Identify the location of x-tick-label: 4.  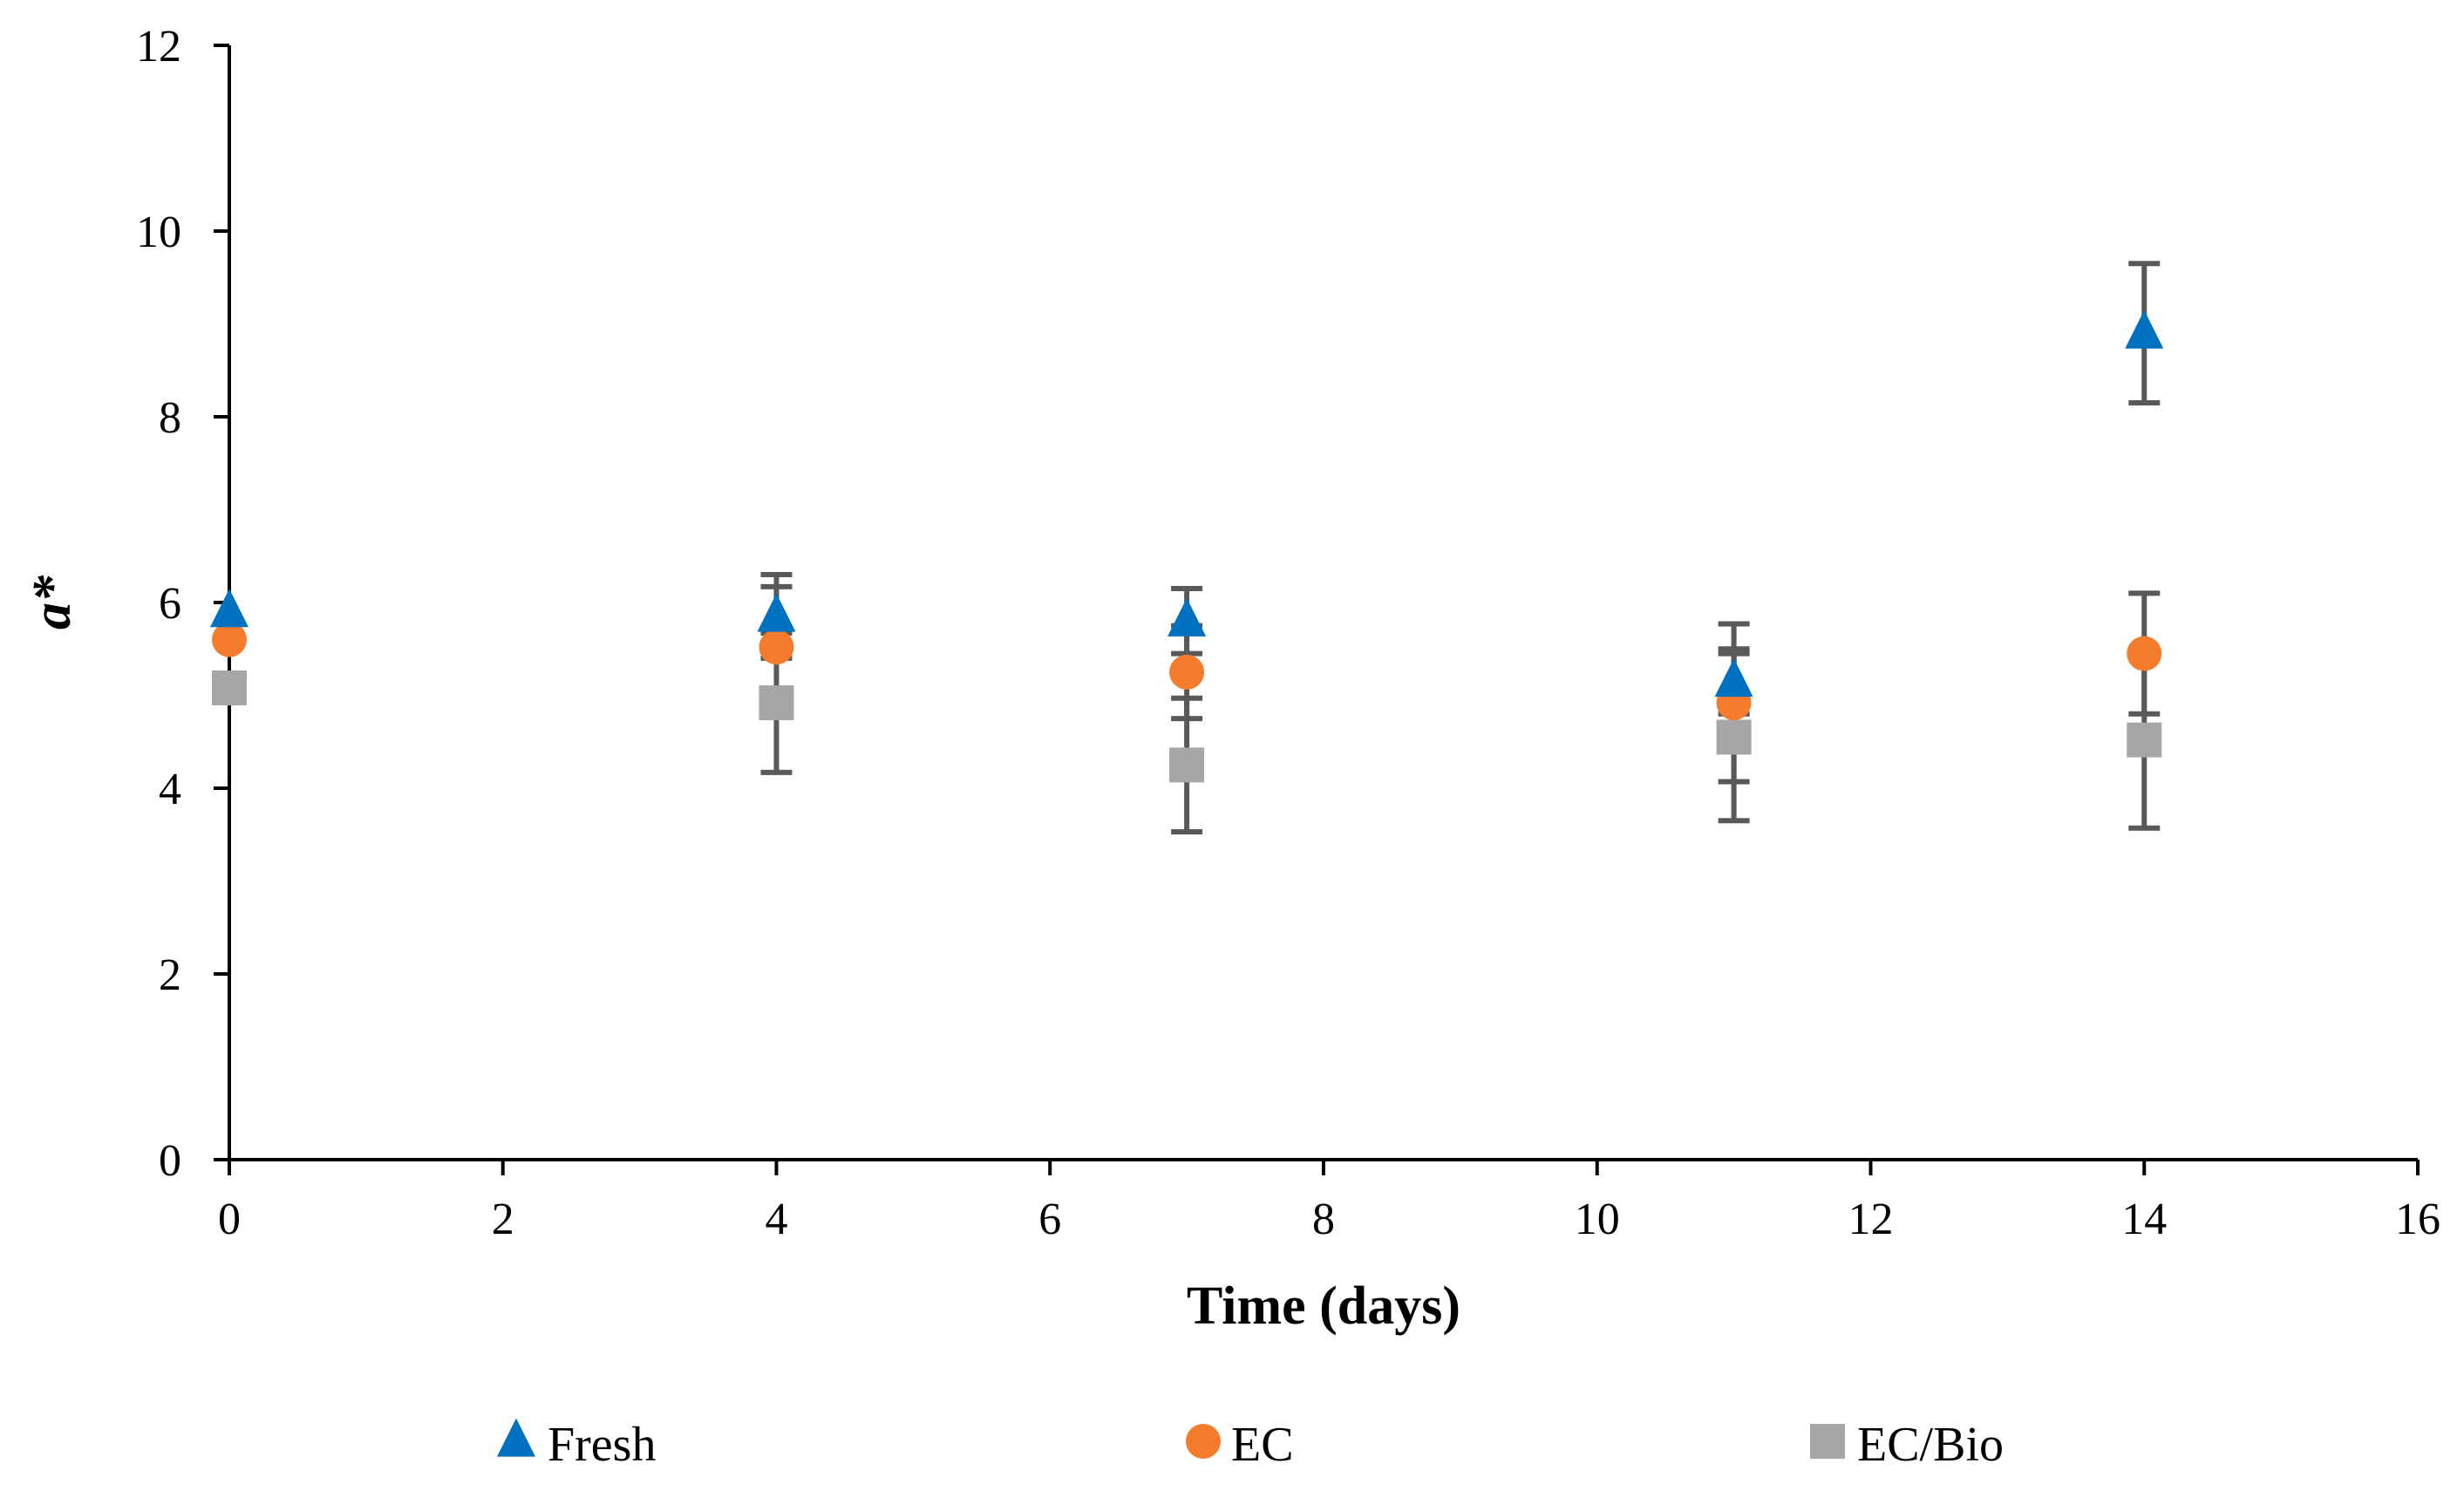
(777, 1219).